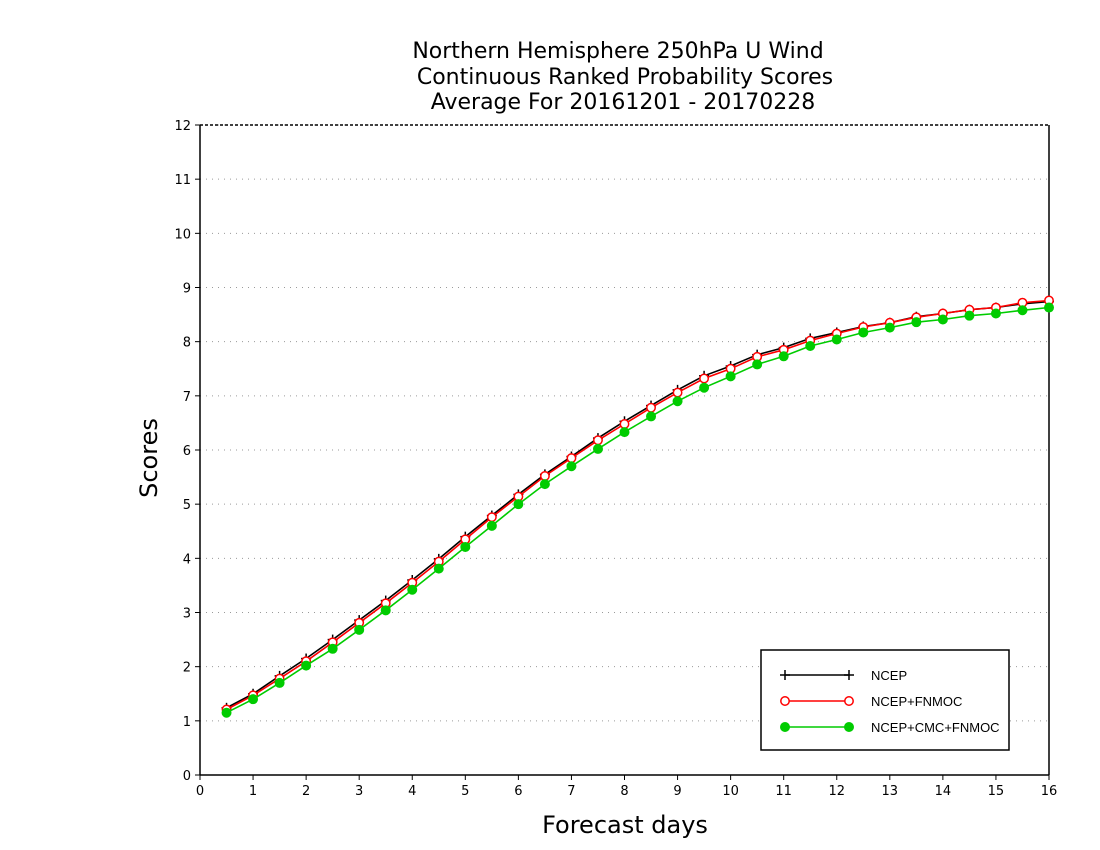 The width and height of the screenshot is (1100, 850). I want to click on x-tick-label: 3, so click(359, 791).